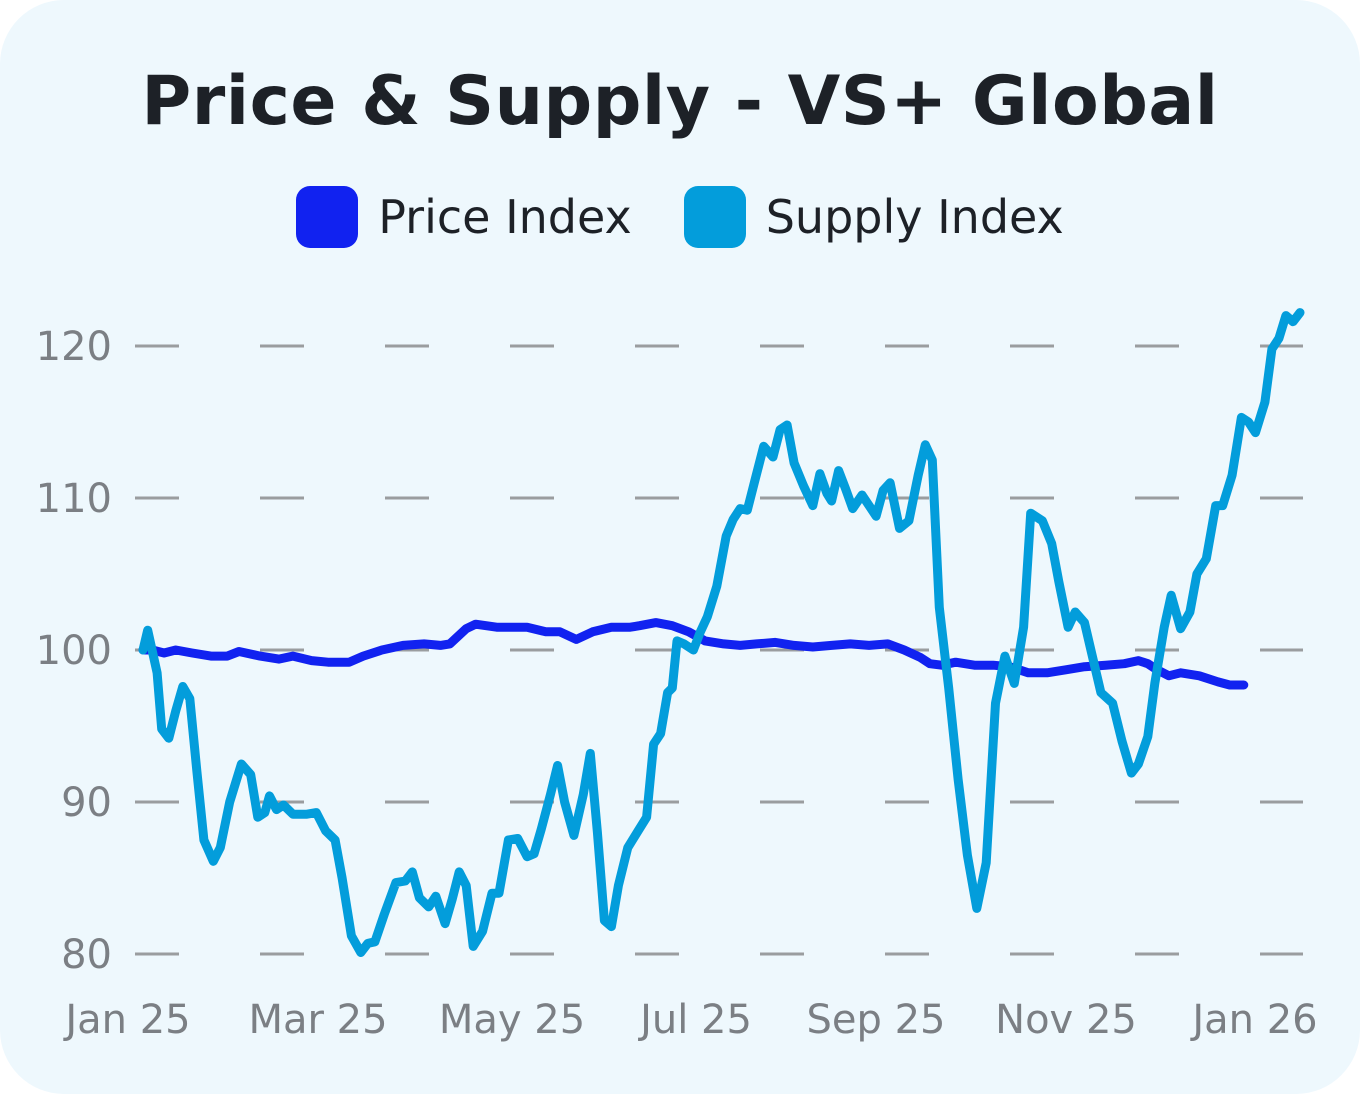 This screenshot has width=1360, height=1094. What do you see at coordinates (74, 499) in the screenshot?
I see `y-tick-label: 110` at bounding box center [74, 499].